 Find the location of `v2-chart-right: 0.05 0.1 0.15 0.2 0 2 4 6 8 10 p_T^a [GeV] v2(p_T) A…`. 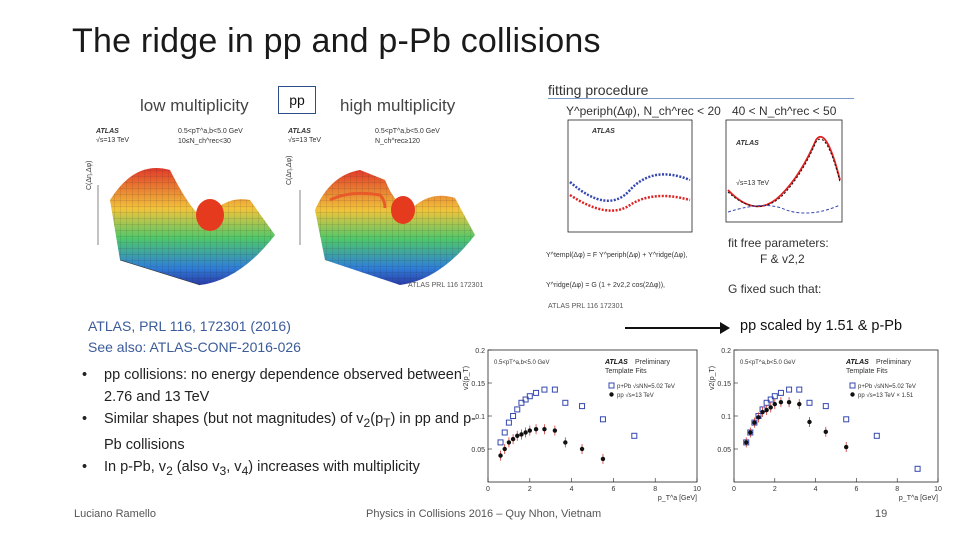

v2-chart-right: 0.05 0.1 0.15 0.2 0 2 4 6 8 10 p_T^a [GeV] v2(p_T) A… is located at coordinates (825, 425).